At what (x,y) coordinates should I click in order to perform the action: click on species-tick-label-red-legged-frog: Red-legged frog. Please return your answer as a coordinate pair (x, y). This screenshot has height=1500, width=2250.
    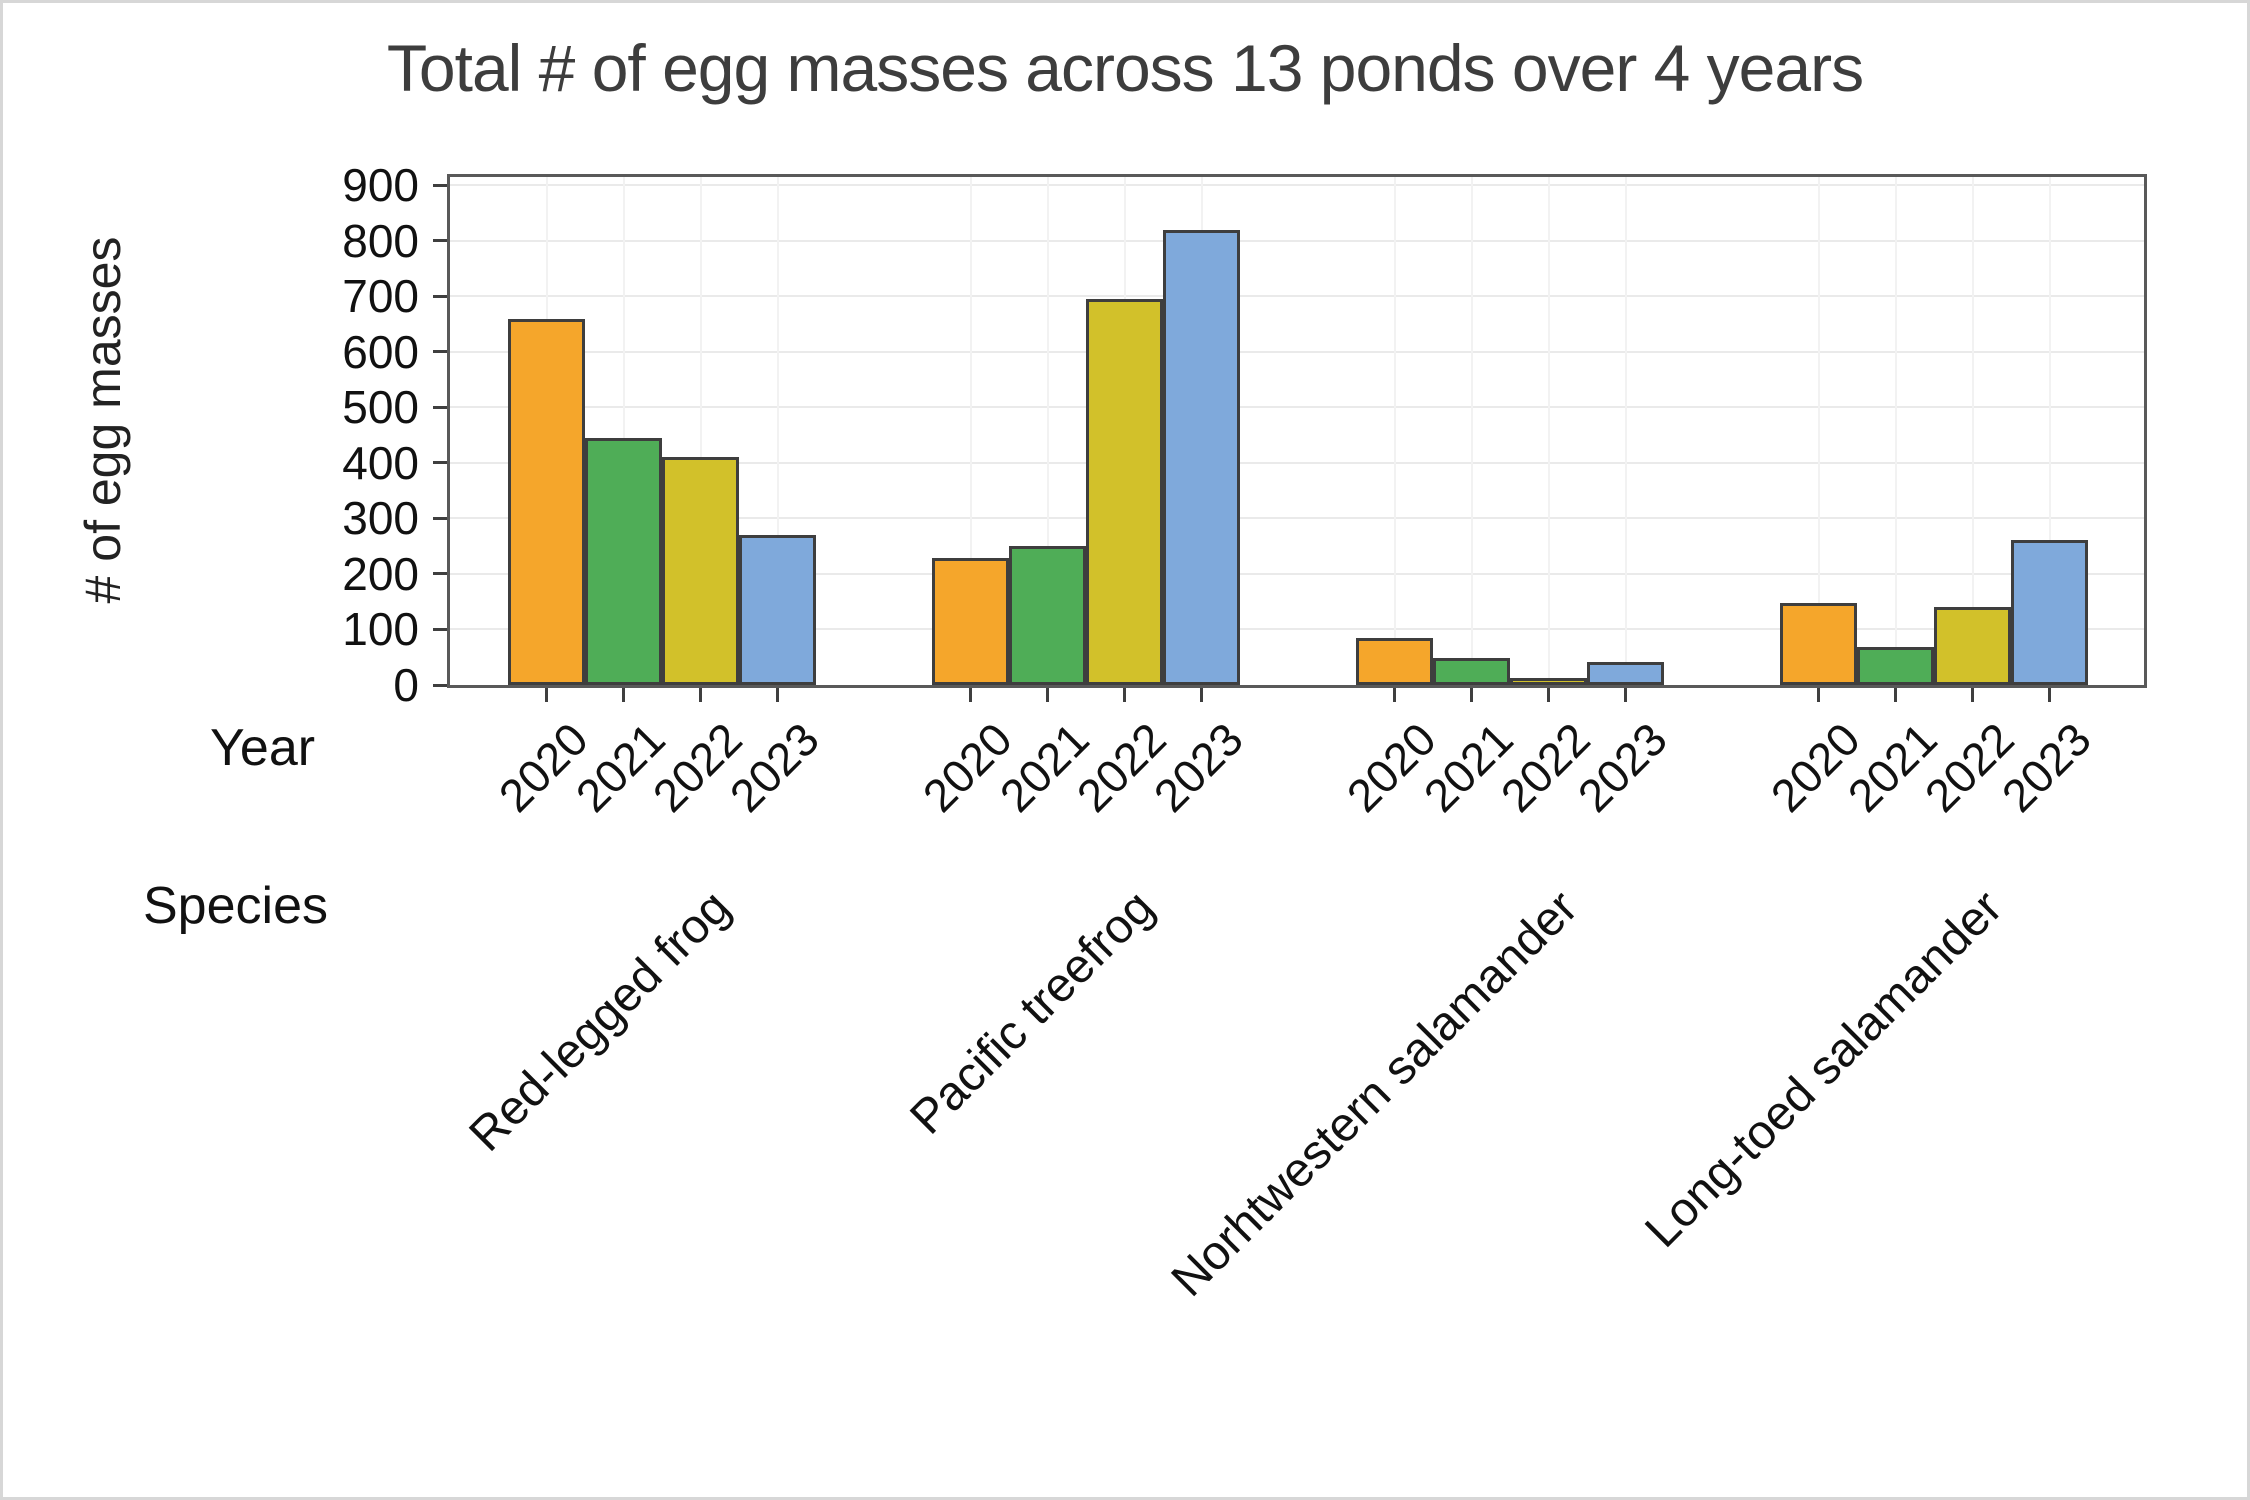
    Looking at the image, I should click on (600, 1021).